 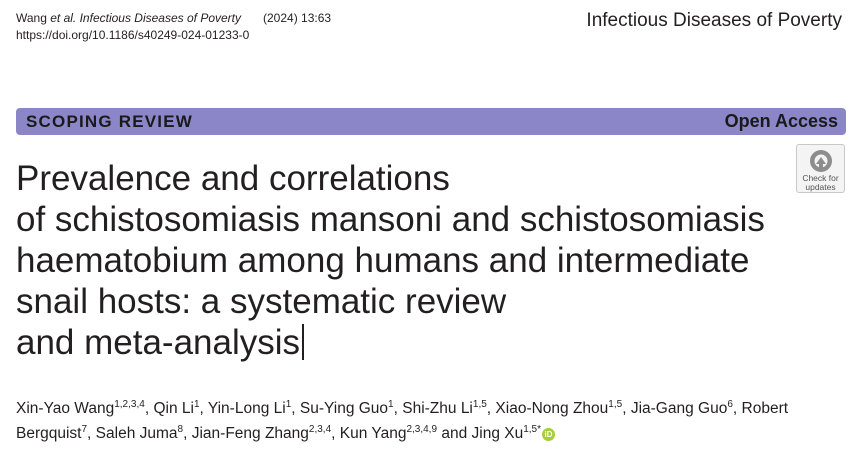 What do you see at coordinates (173, 408) in the screenshot?
I see `author-name: Qin Li` at bounding box center [173, 408].